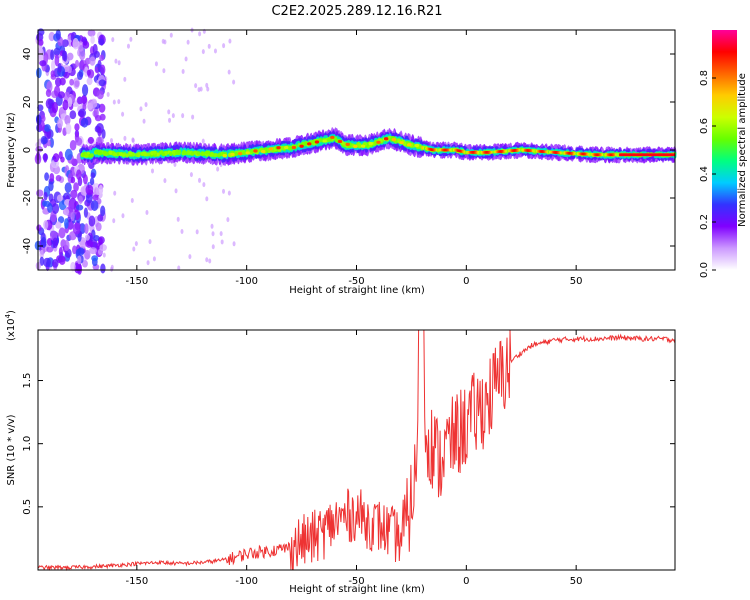  Describe the element at coordinates (246, 281) in the screenshot. I see `spectrogram-x-tick-label-1: -100` at that location.